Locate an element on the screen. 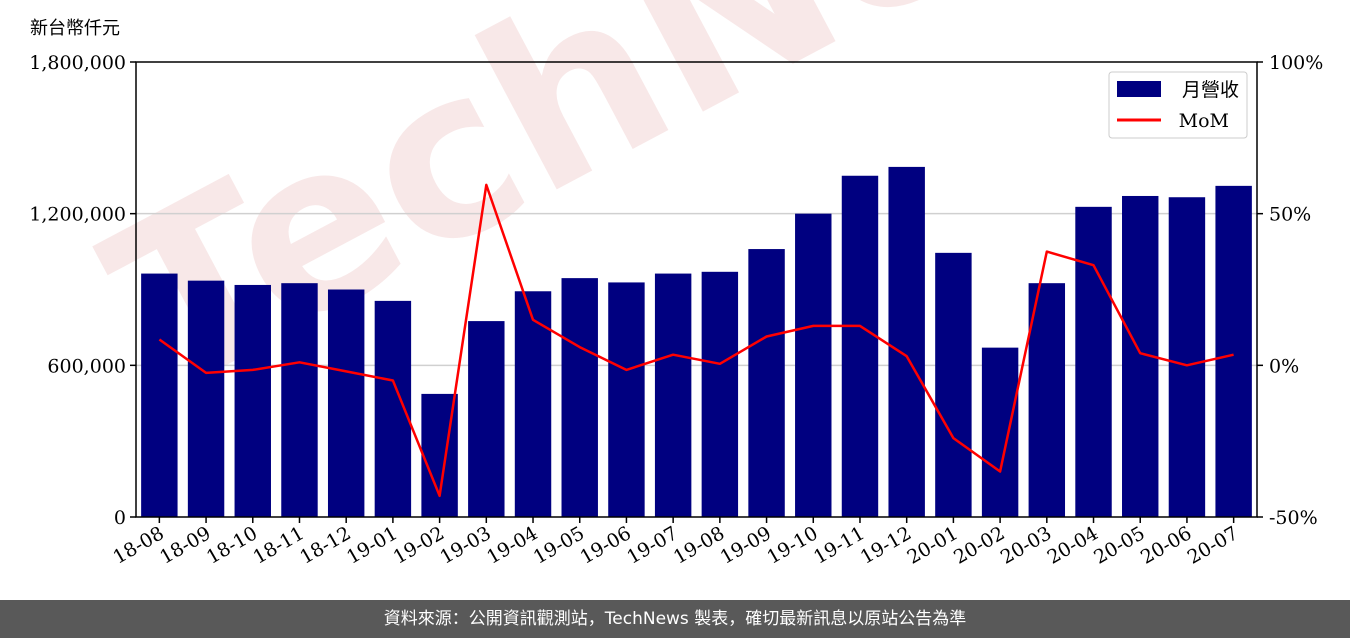 The height and width of the screenshot is (638, 1350). x-tick-label: 19-05 is located at coordinates (559, 545).